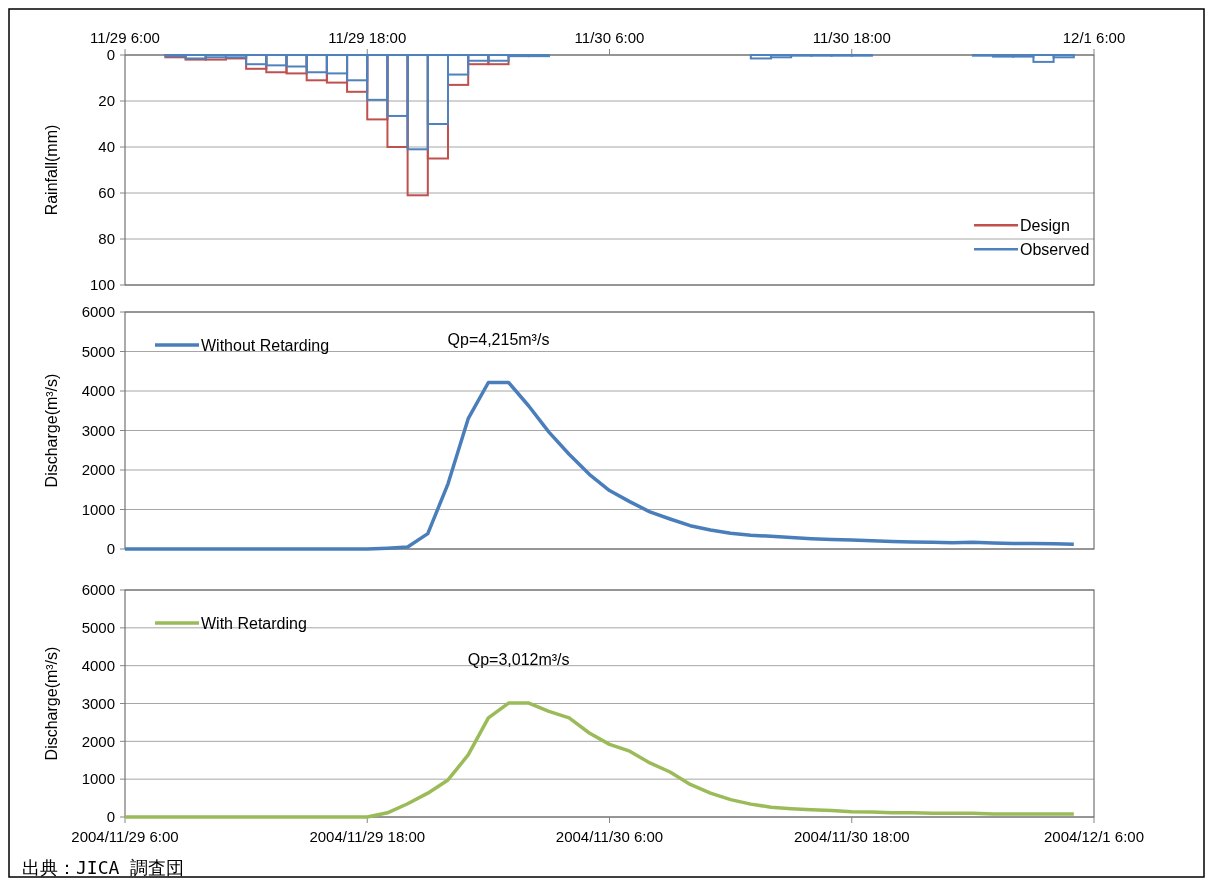 The width and height of the screenshot is (1213, 886). Describe the element at coordinates (102, 285) in the screenshot. I see `y-tick-label: 100` at that location.